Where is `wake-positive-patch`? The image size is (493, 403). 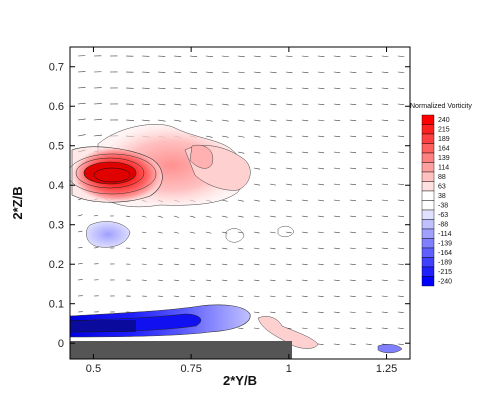
wake-positive-patch is located at coordinates (288, 332).